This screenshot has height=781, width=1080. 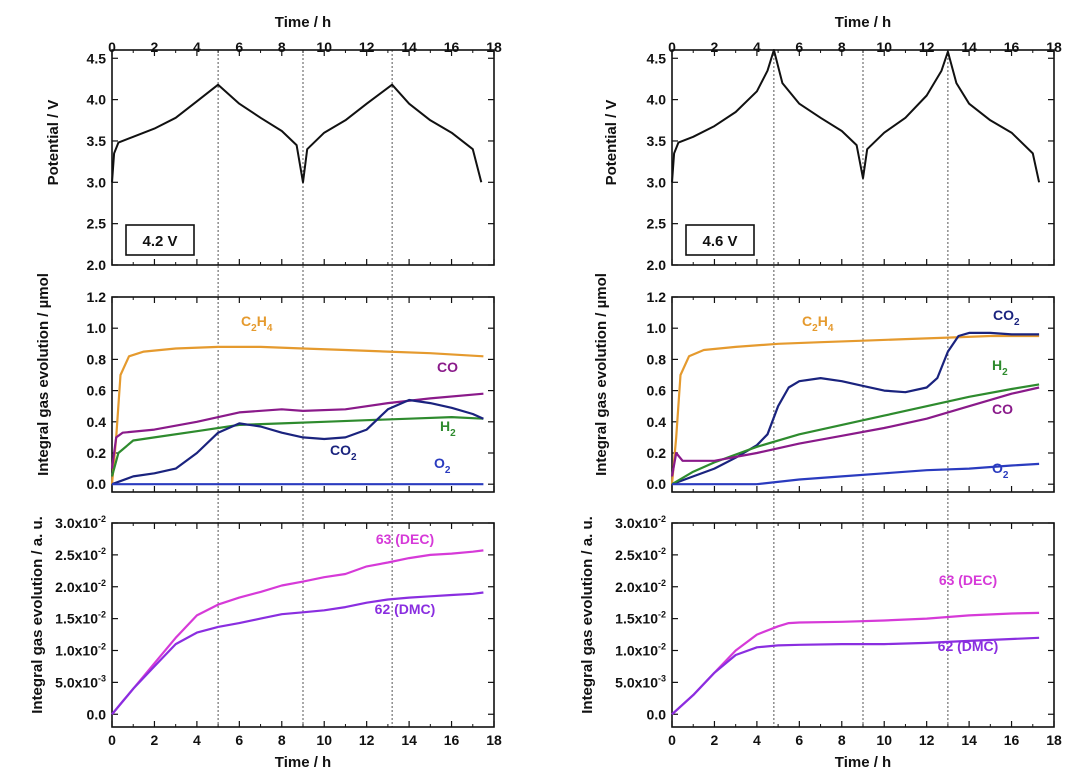 What do you see at coordinates (672, 47) in the screenshot?
I see `x-tick-label-top: 0` at bounding box center [672, 47].